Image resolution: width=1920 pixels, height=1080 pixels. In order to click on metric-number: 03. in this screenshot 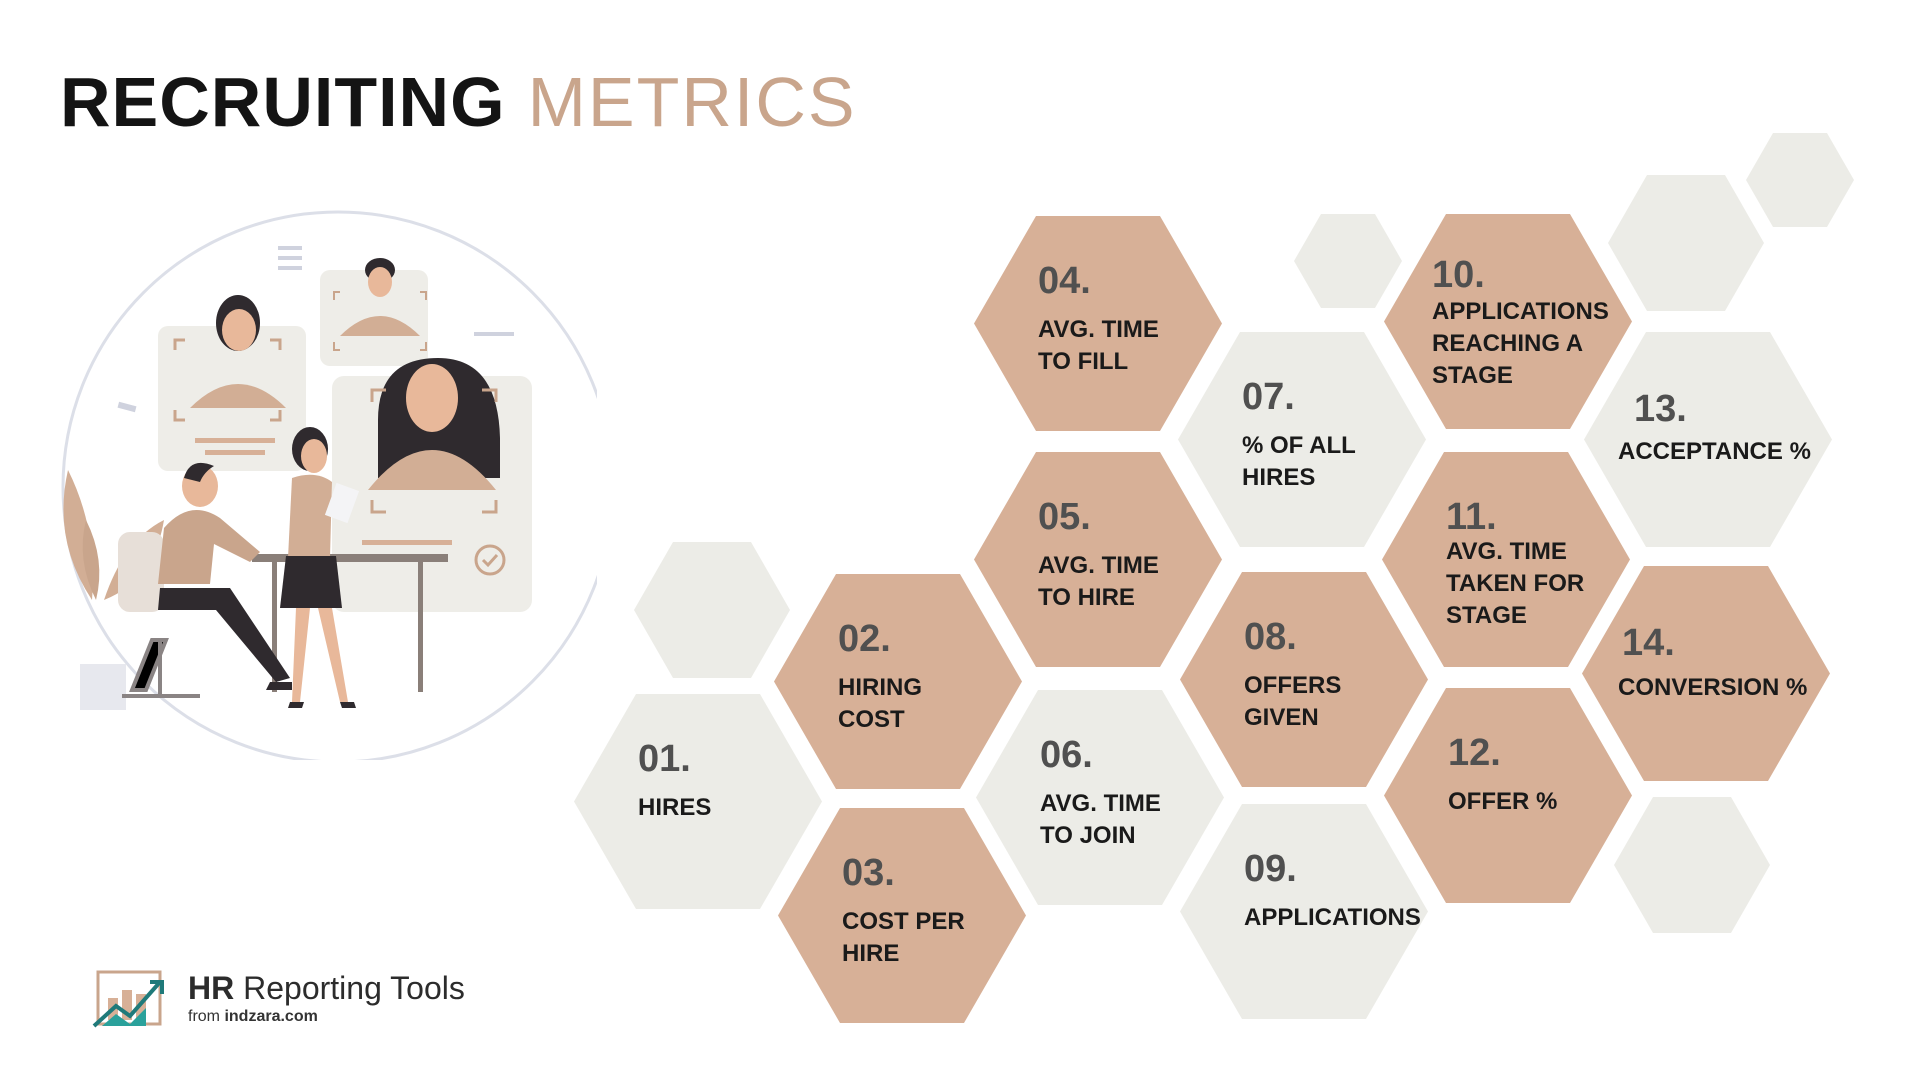, I will do `click(868, 873)`.